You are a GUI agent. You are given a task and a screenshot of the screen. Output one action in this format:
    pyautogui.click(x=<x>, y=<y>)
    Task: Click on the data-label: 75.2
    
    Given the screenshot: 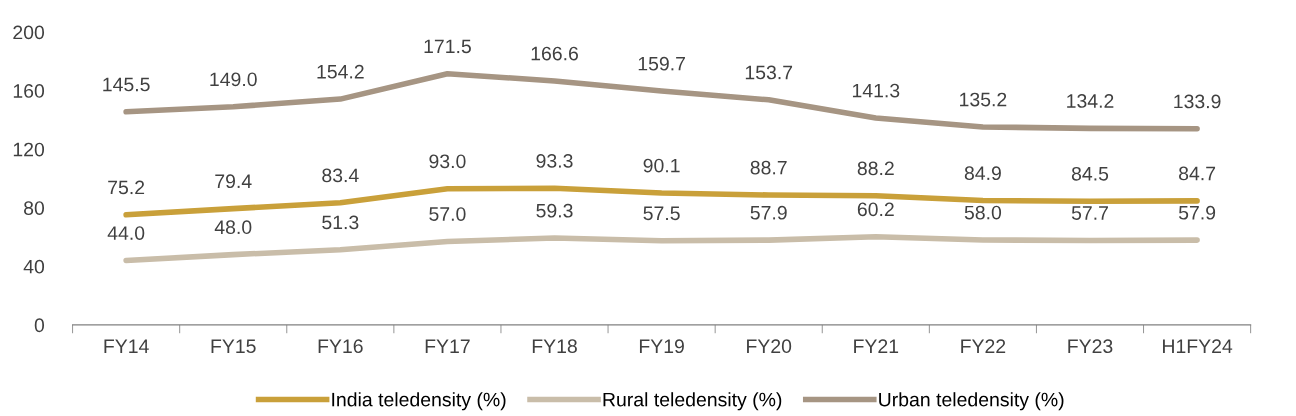 What is the action you would take?
    pyautogui.click(x=126, y=187)
    